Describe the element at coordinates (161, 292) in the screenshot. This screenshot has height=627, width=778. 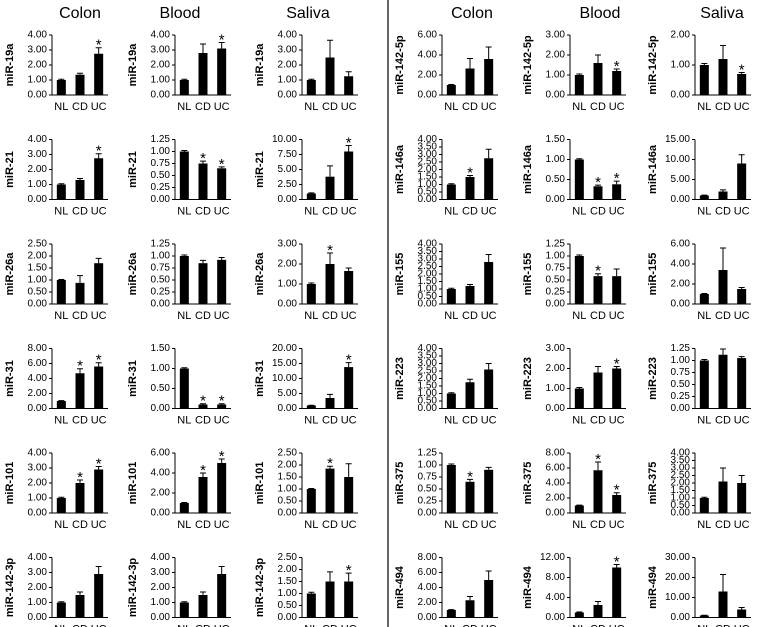
I see `y-tick-label: 0.25` at that location.